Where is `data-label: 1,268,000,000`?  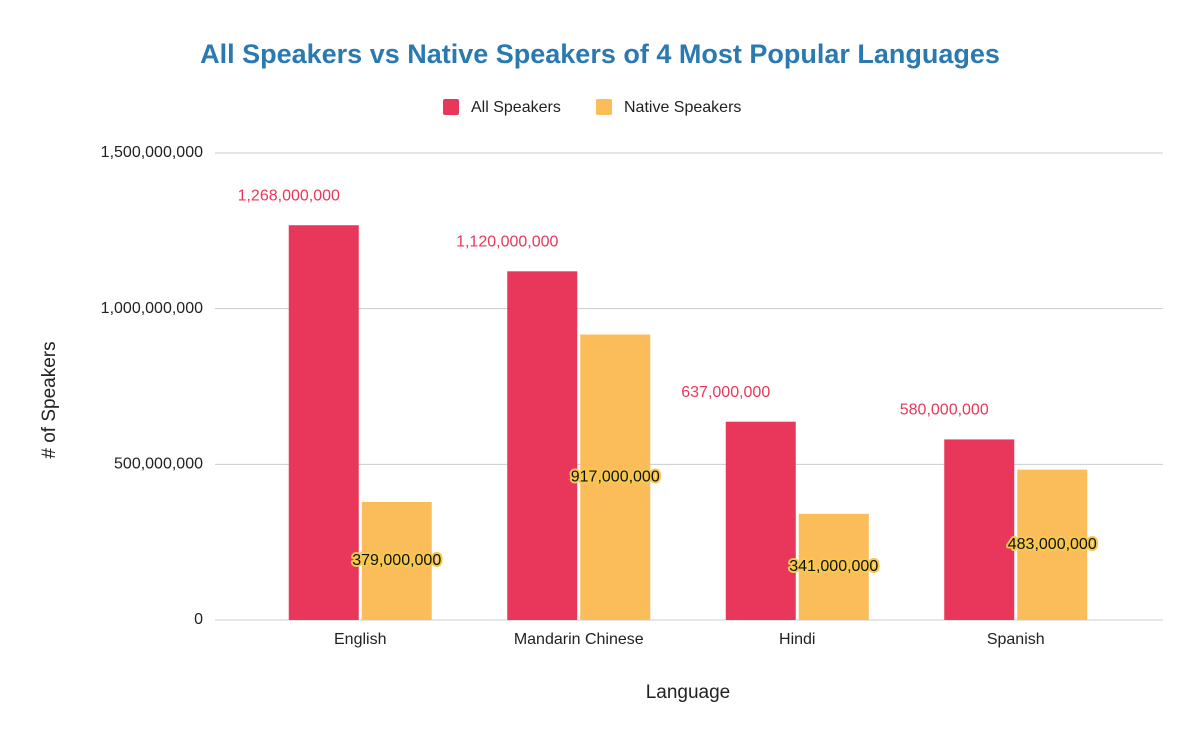
data-label: 1,268,000,000 is located at coordinates (289, 195).